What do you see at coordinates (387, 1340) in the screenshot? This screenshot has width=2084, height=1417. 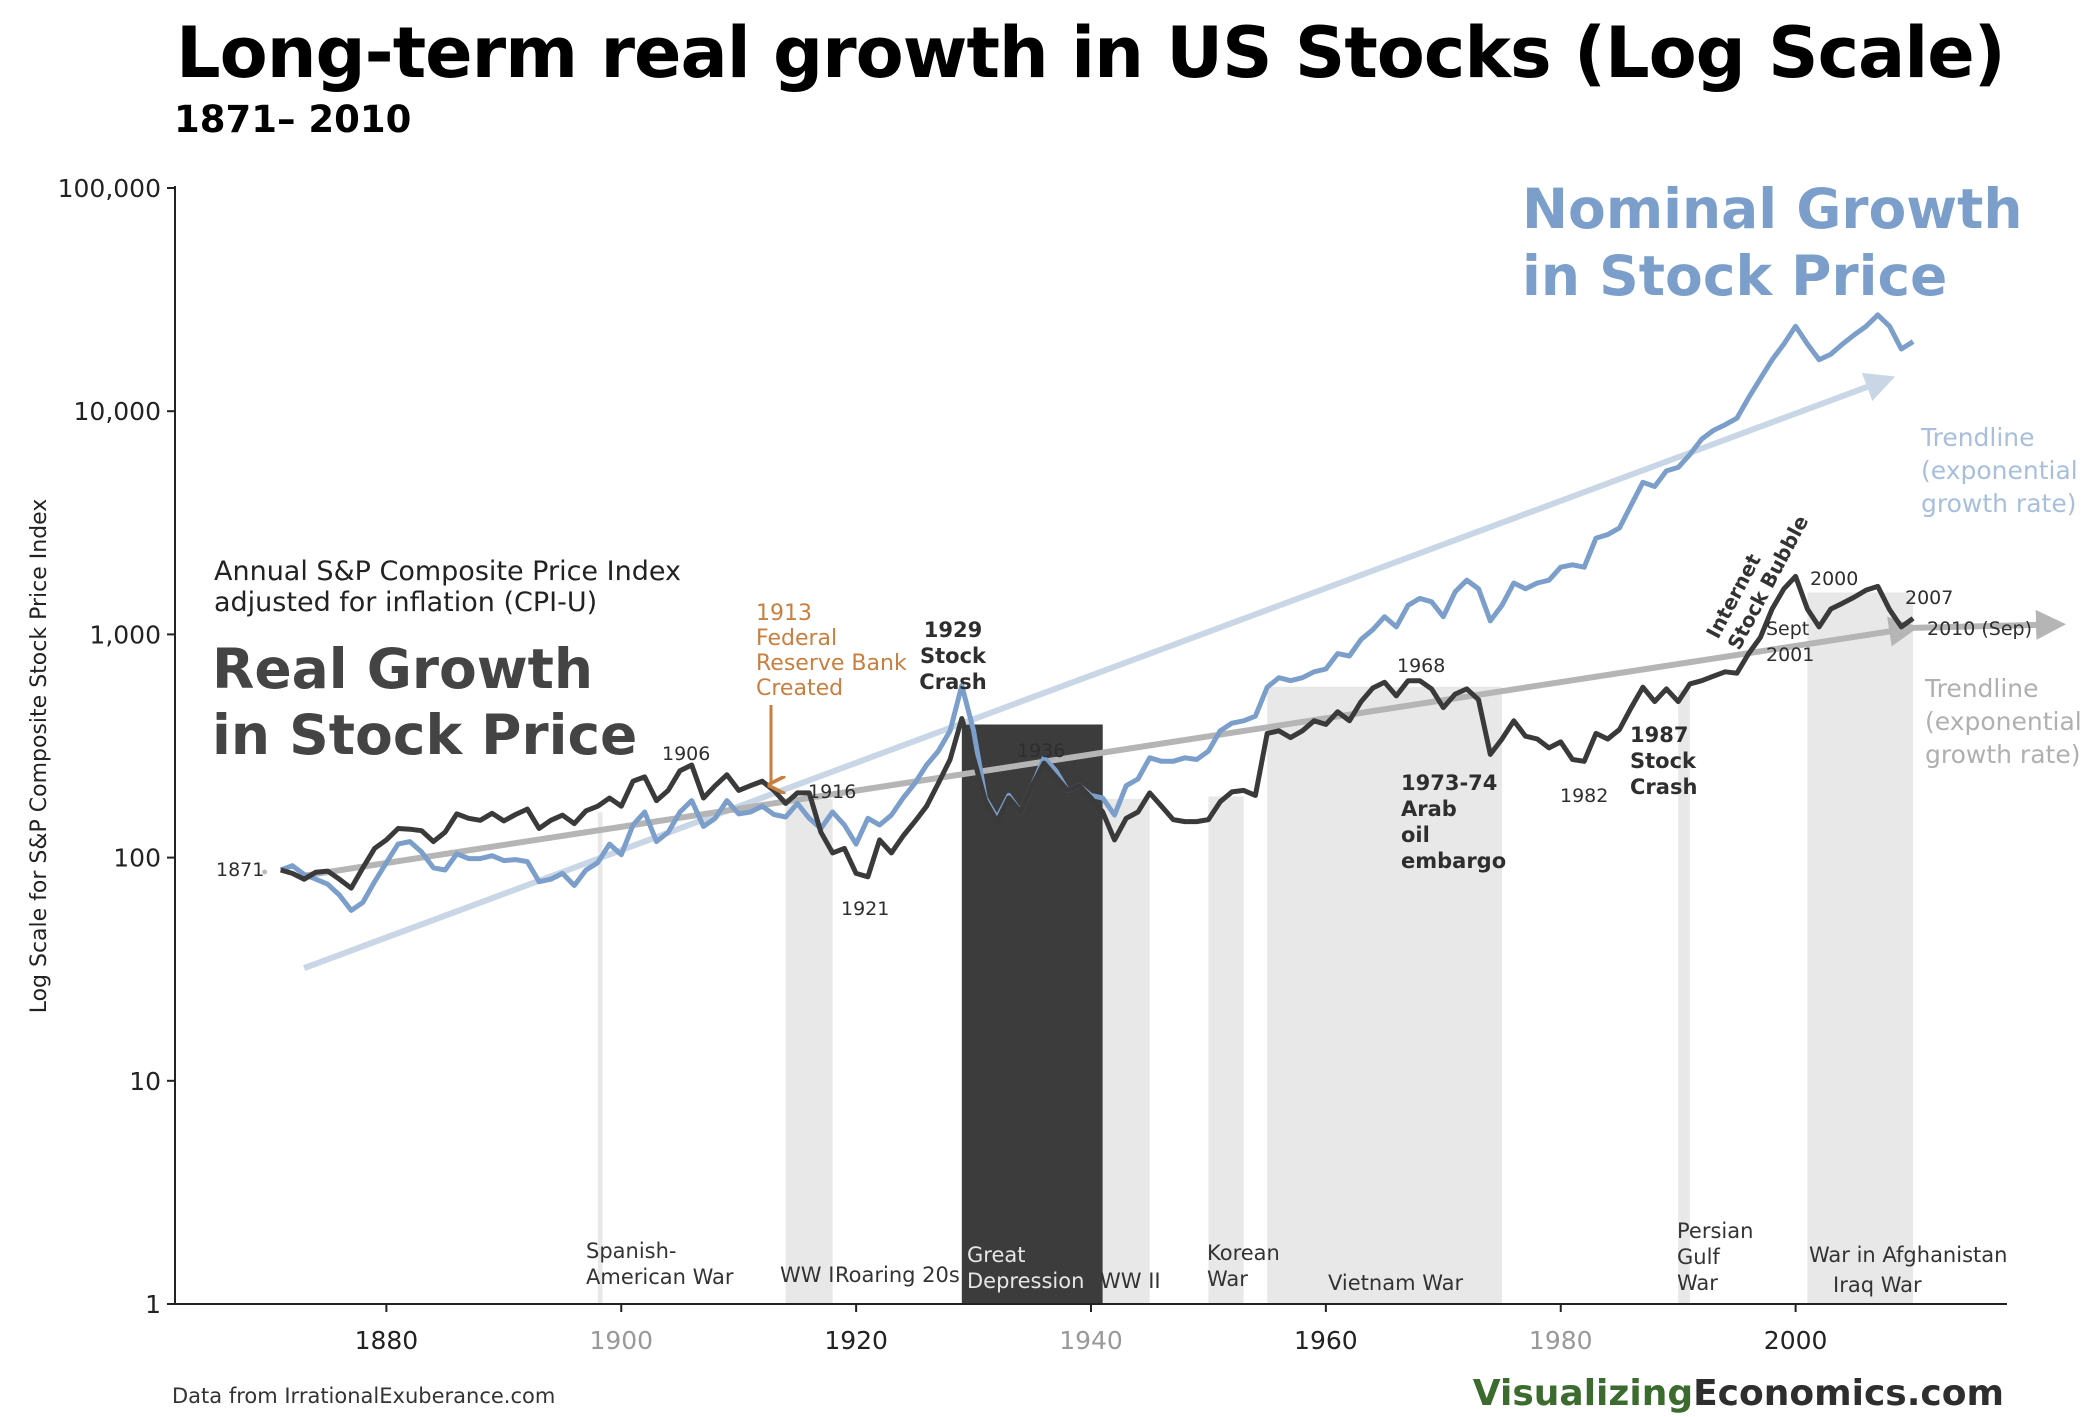 I see `x-tick-label: 1880` at bounding box center [387, 1340].